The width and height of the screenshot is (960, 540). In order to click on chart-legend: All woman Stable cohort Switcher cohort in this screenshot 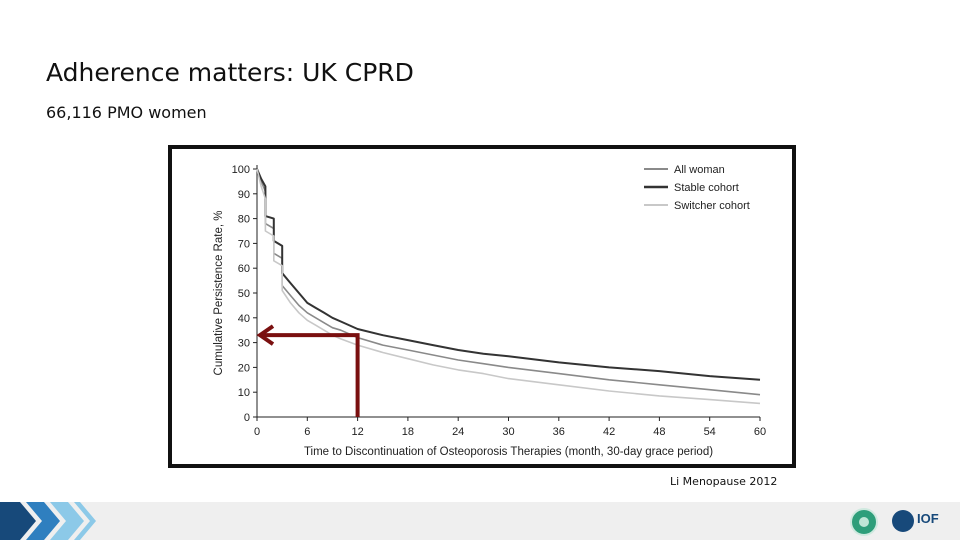, I will do `click(697, 188)`.